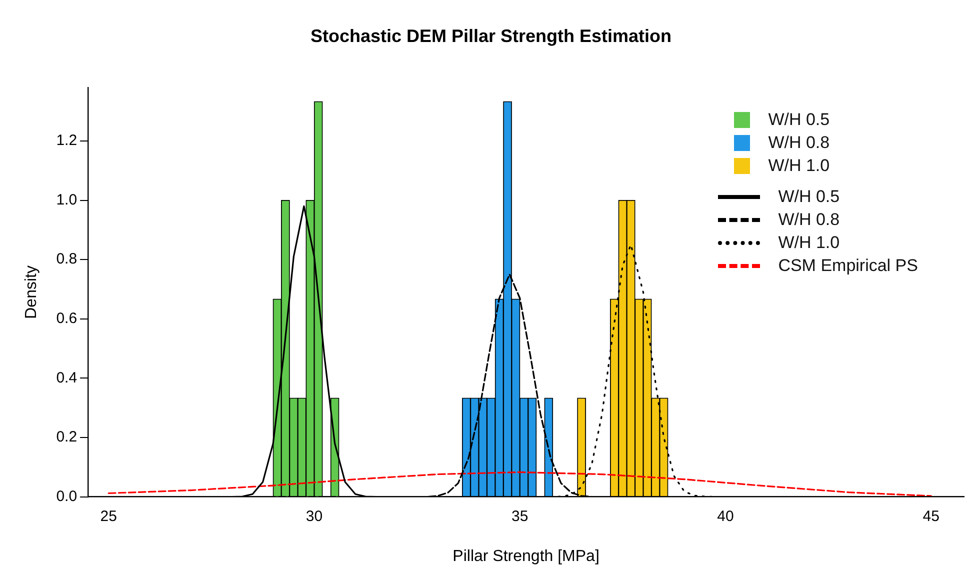  I want to click on x-tick-label: 25, so click(108, 516).